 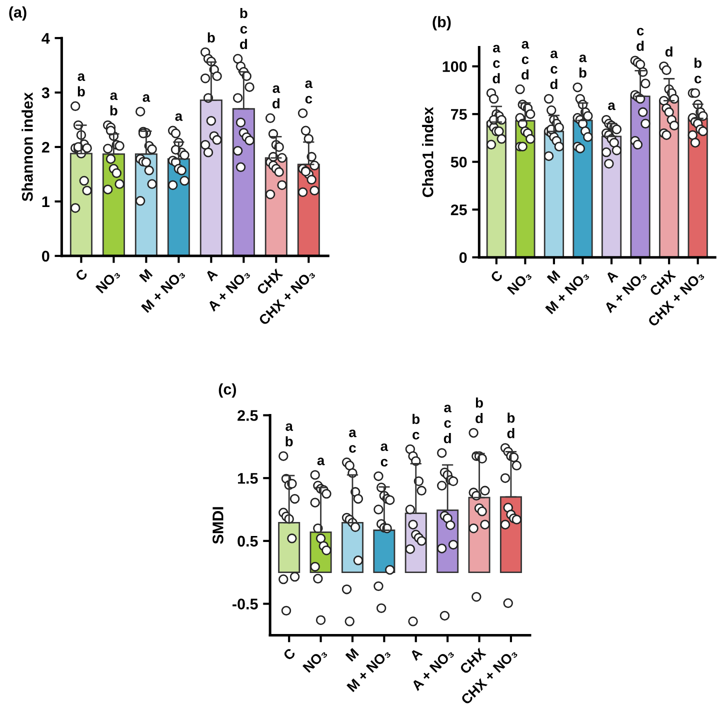 What do you see at coordinates (248, 541) in the screenshot?
I see `y-tick-label: 0.5` at bounding box center [248, 541].